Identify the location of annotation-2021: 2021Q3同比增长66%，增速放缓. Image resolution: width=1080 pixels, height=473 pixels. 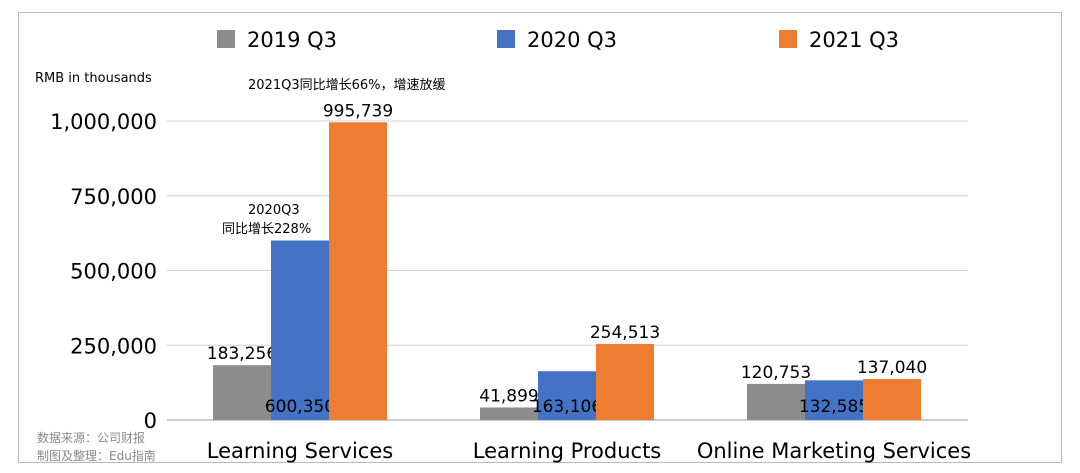
(346, 85).